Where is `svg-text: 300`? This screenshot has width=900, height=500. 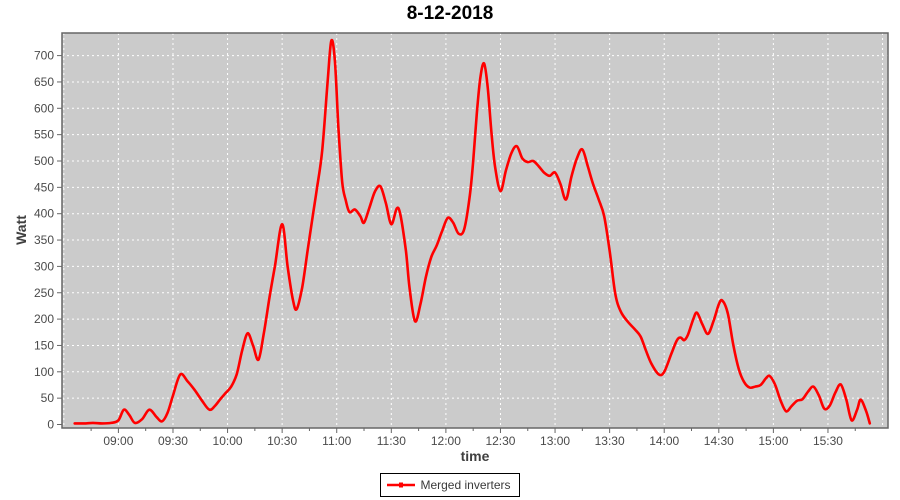
svg-text: 300 is located at coordinates (44, 266).